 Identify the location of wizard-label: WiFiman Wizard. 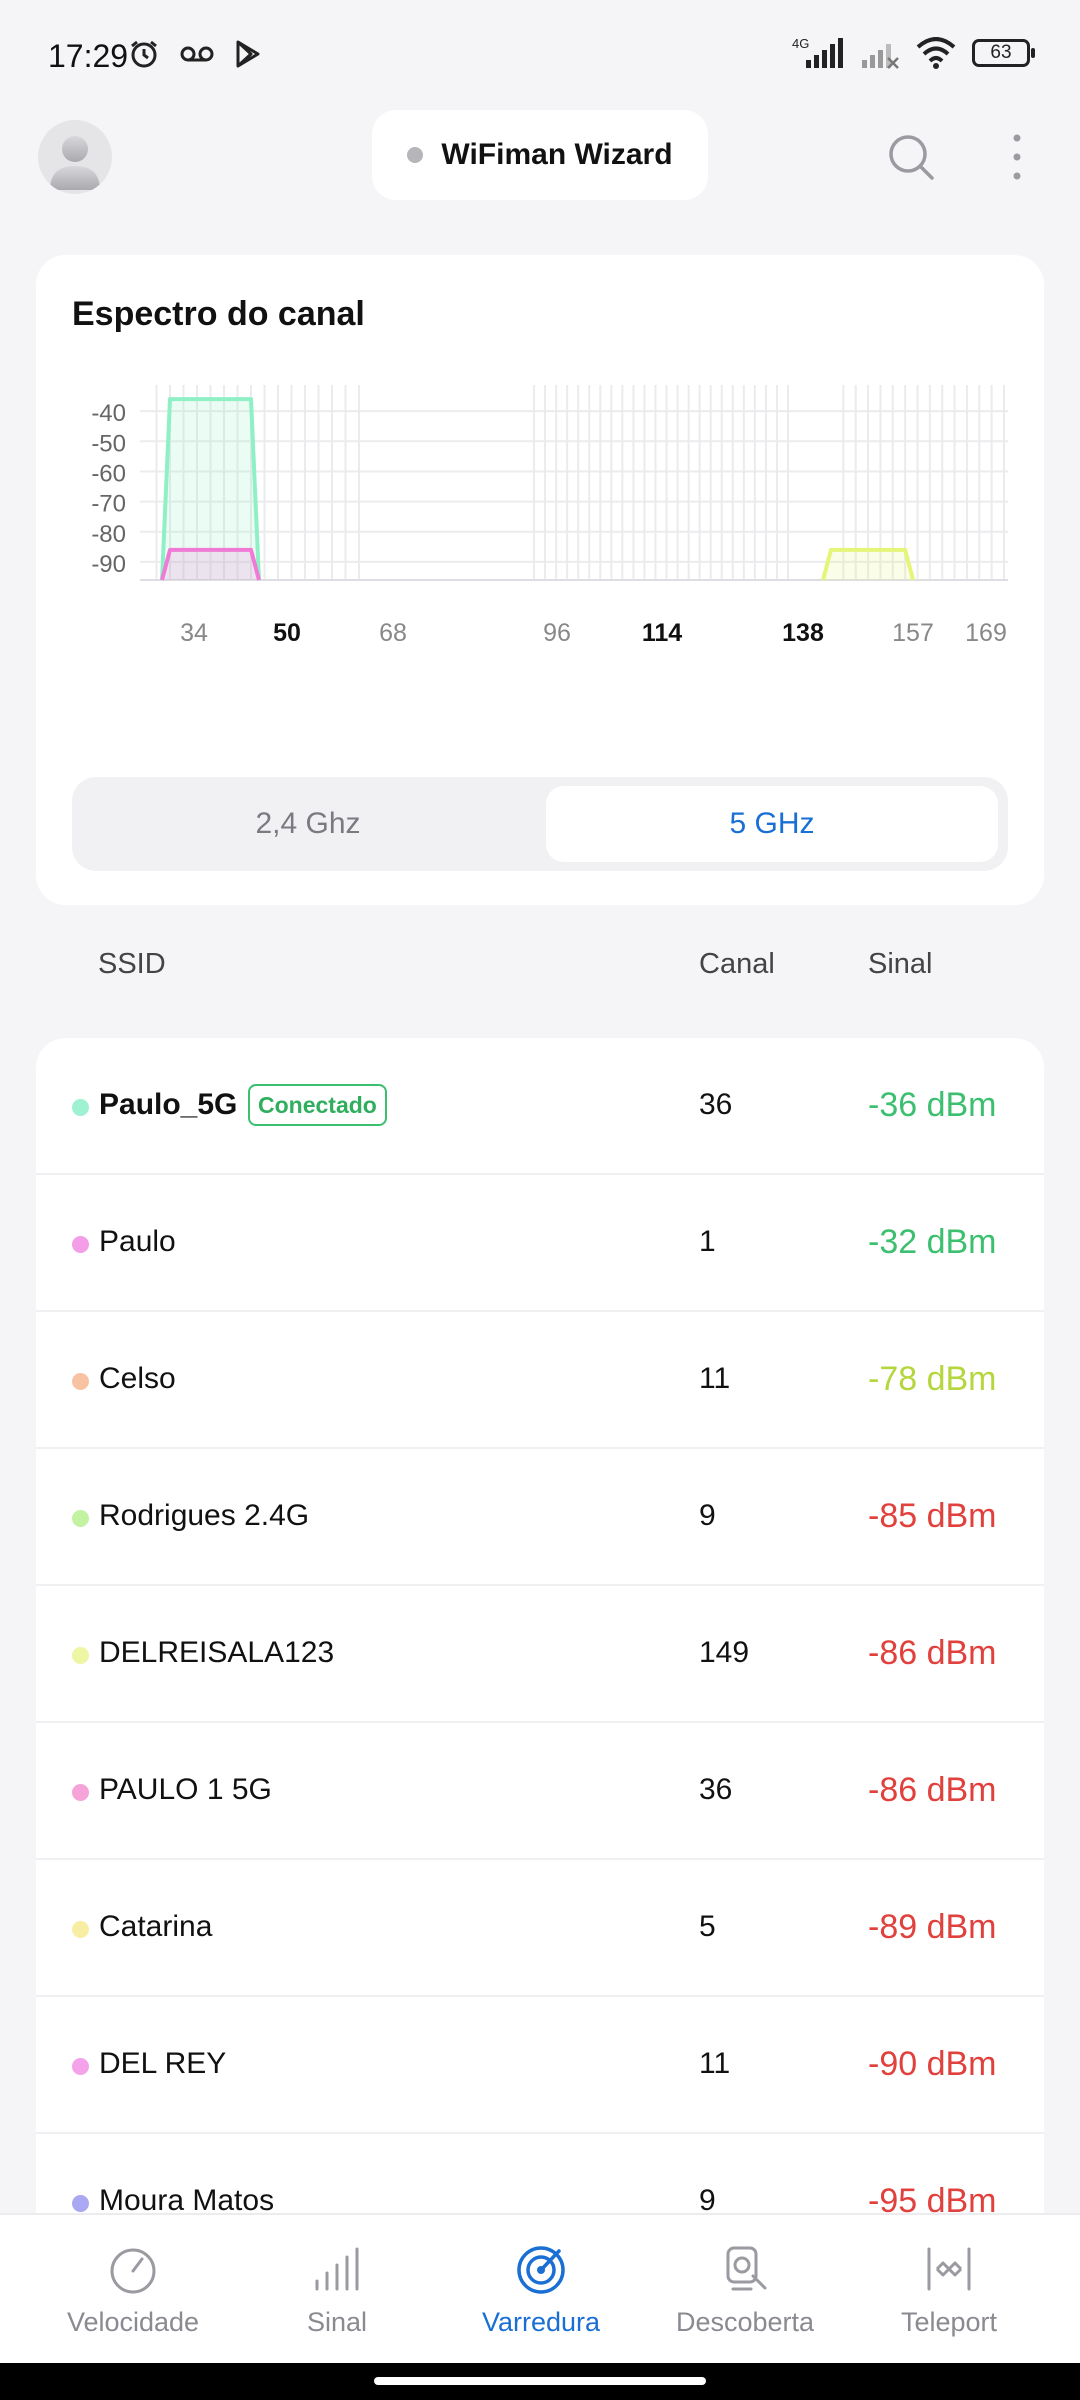
(557, 154).